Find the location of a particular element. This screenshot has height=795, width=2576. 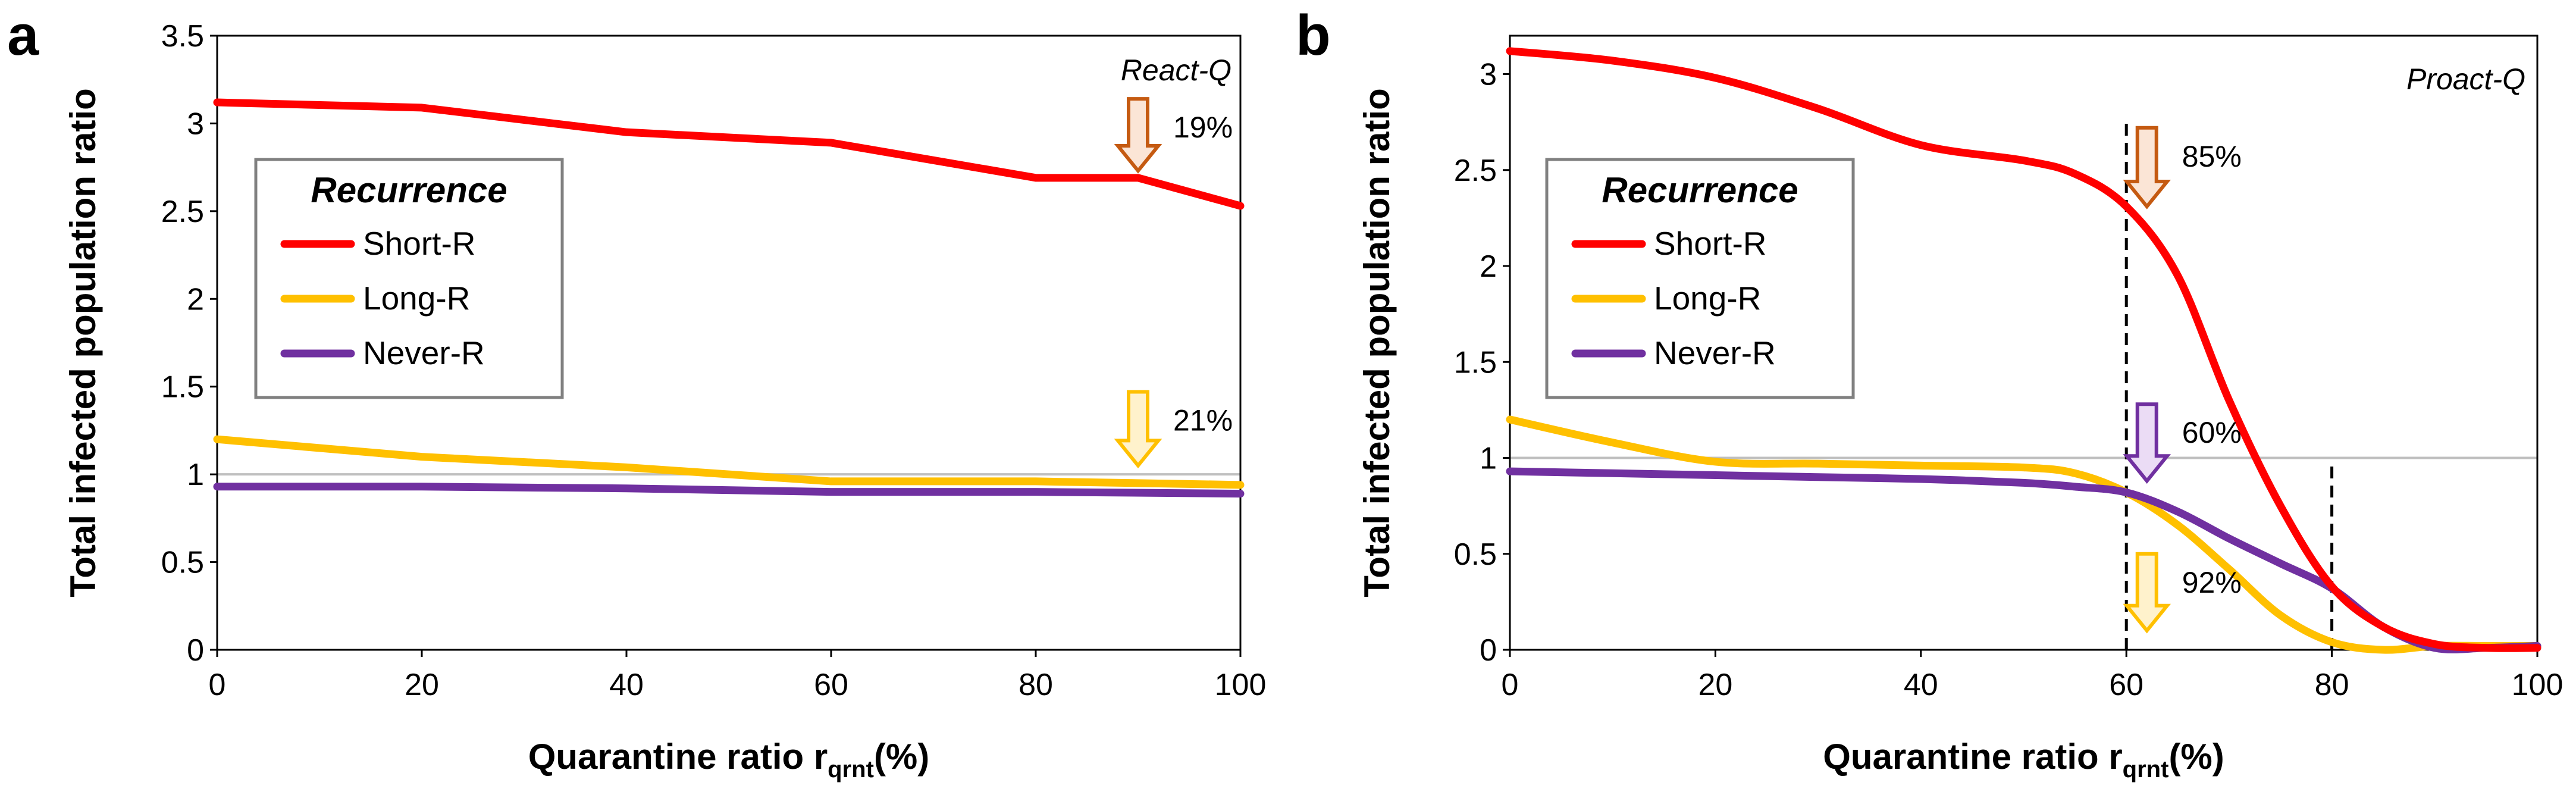

scenario-label: Proact-Q is located at coordinates (2465, 79).